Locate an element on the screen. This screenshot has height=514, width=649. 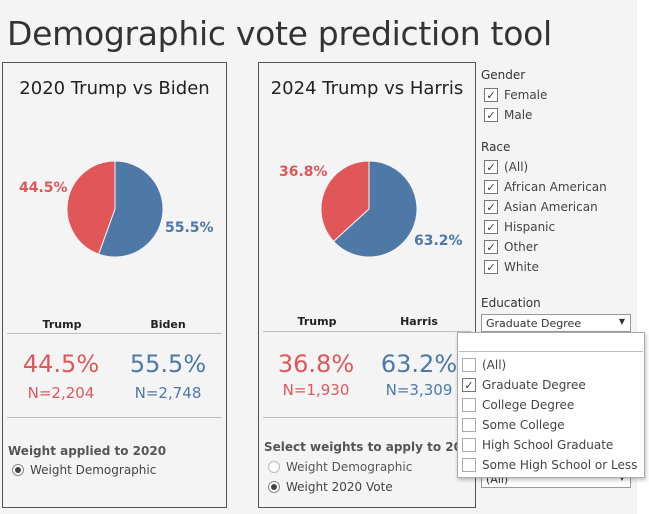
pie-label-biden: 55.5% is located at coordinates (189, 228).